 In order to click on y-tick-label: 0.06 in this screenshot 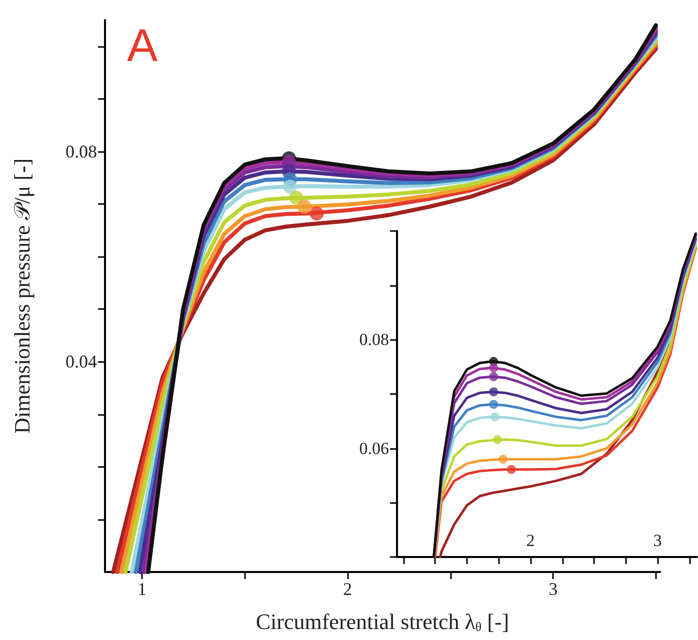, I will do `click(374, 448)`.